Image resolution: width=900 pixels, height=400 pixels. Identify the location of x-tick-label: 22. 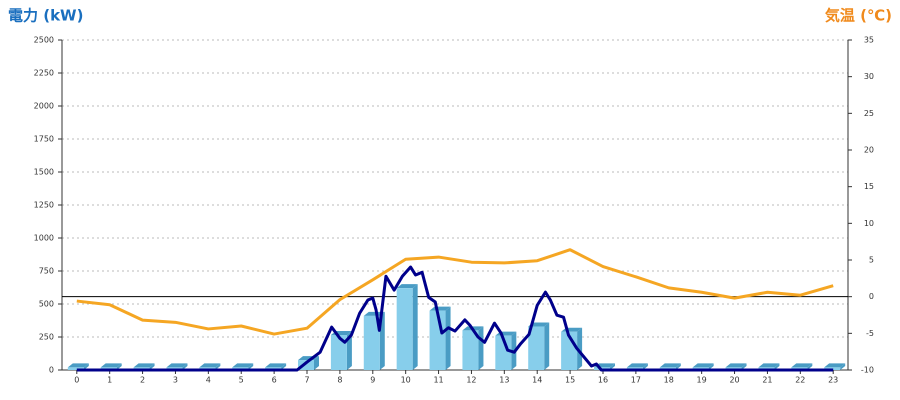
(800, 380).